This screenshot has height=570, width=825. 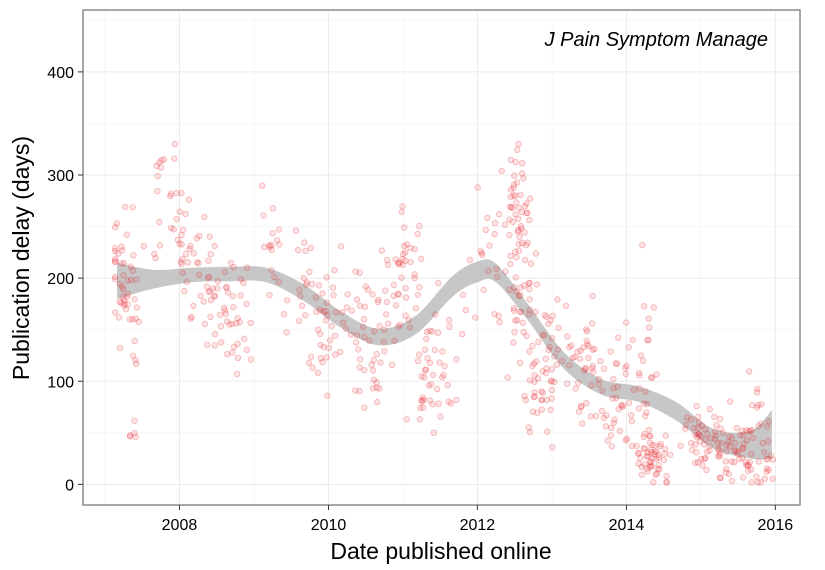 What do you see at coordinates (21, 258) in the screenshot?
I see `y-axis-title: Publication delay (days)` at bounding box center [21, 258].